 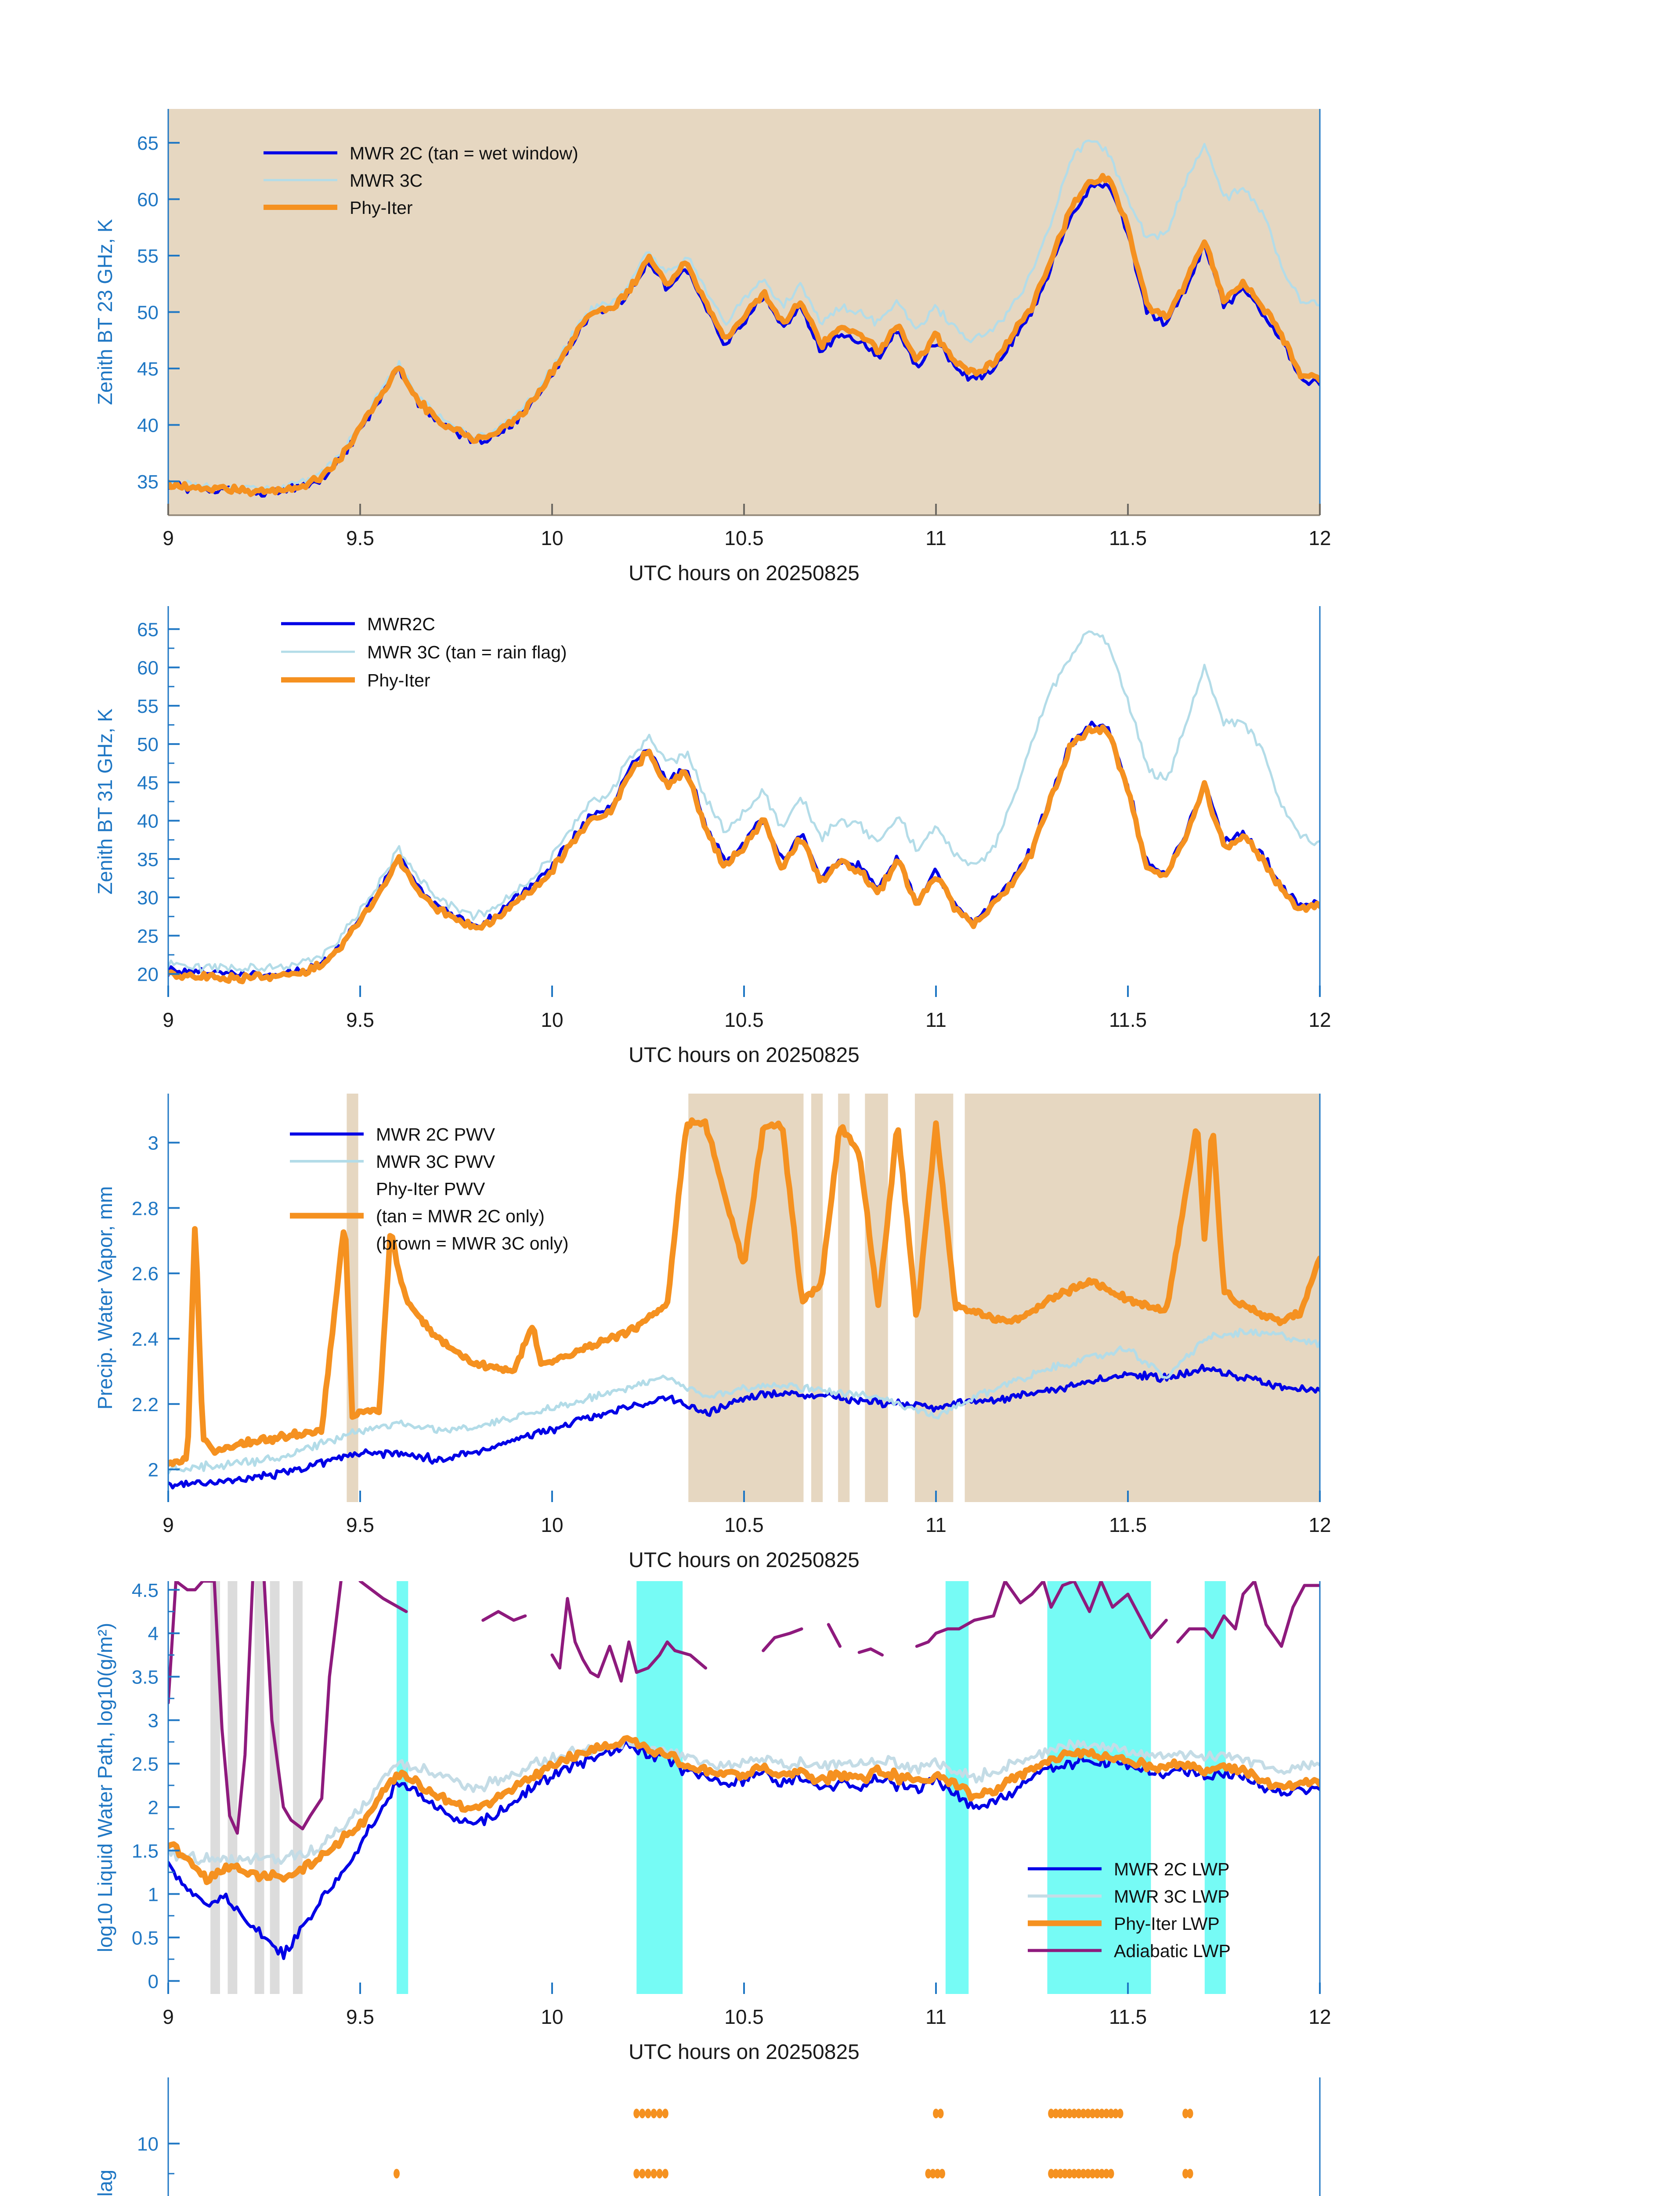 I want to click on legend-label: Adiabatic LWP, so click(x=1172, y=1951).